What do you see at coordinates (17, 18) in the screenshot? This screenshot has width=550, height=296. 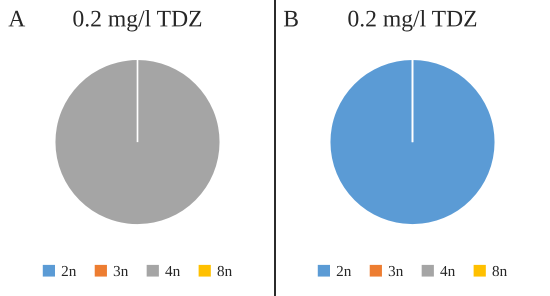 I see `text: A` at bounding box center [17, 18].